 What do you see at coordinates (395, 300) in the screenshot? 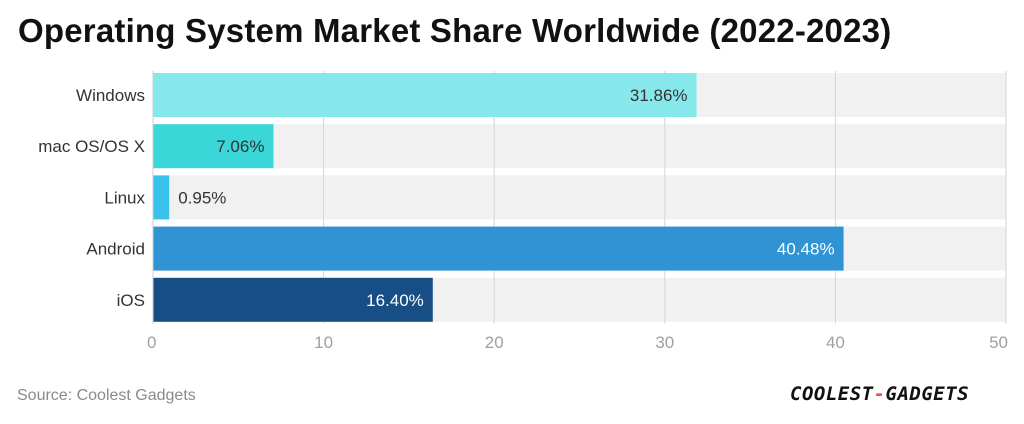
I see `value-label: 16.40%` at bounding box center [395, 300].